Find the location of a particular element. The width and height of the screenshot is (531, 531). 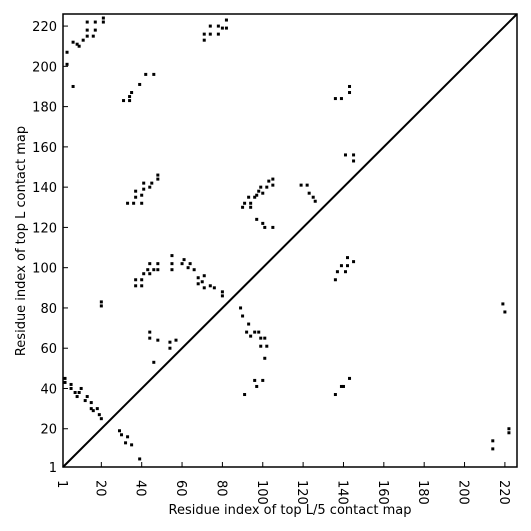

y-tick-label: 200 is located at coordinates (44, 67).